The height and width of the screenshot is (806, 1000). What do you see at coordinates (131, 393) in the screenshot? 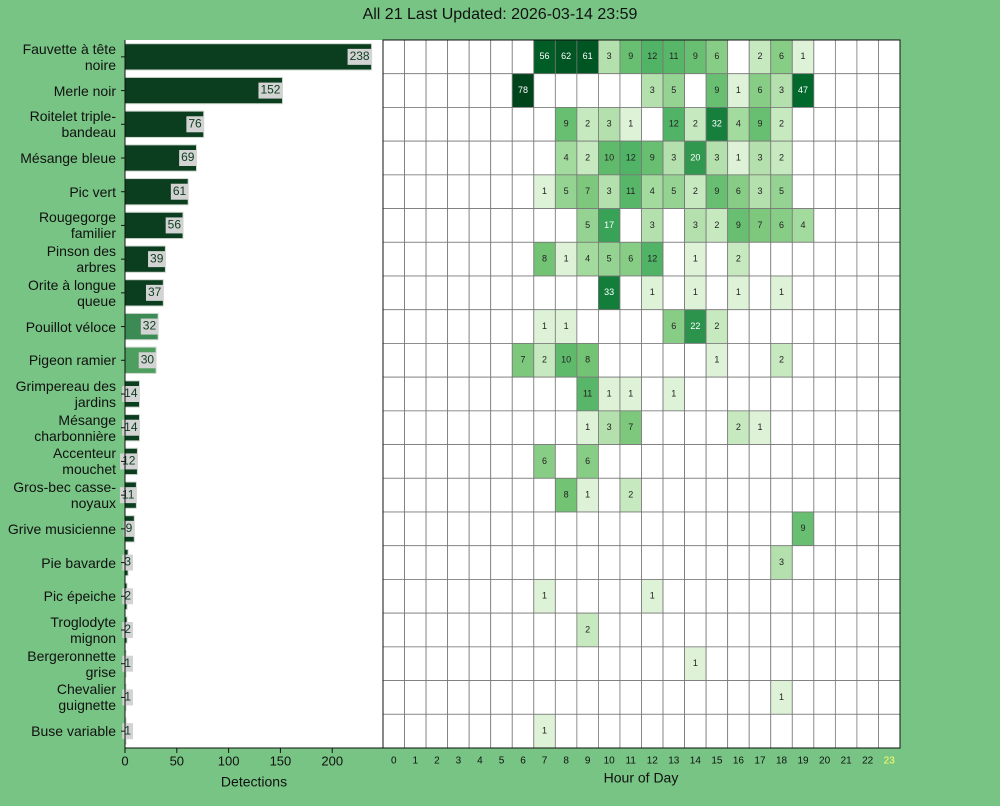
I see `value-label: 14` at bounding box center [131, 393].